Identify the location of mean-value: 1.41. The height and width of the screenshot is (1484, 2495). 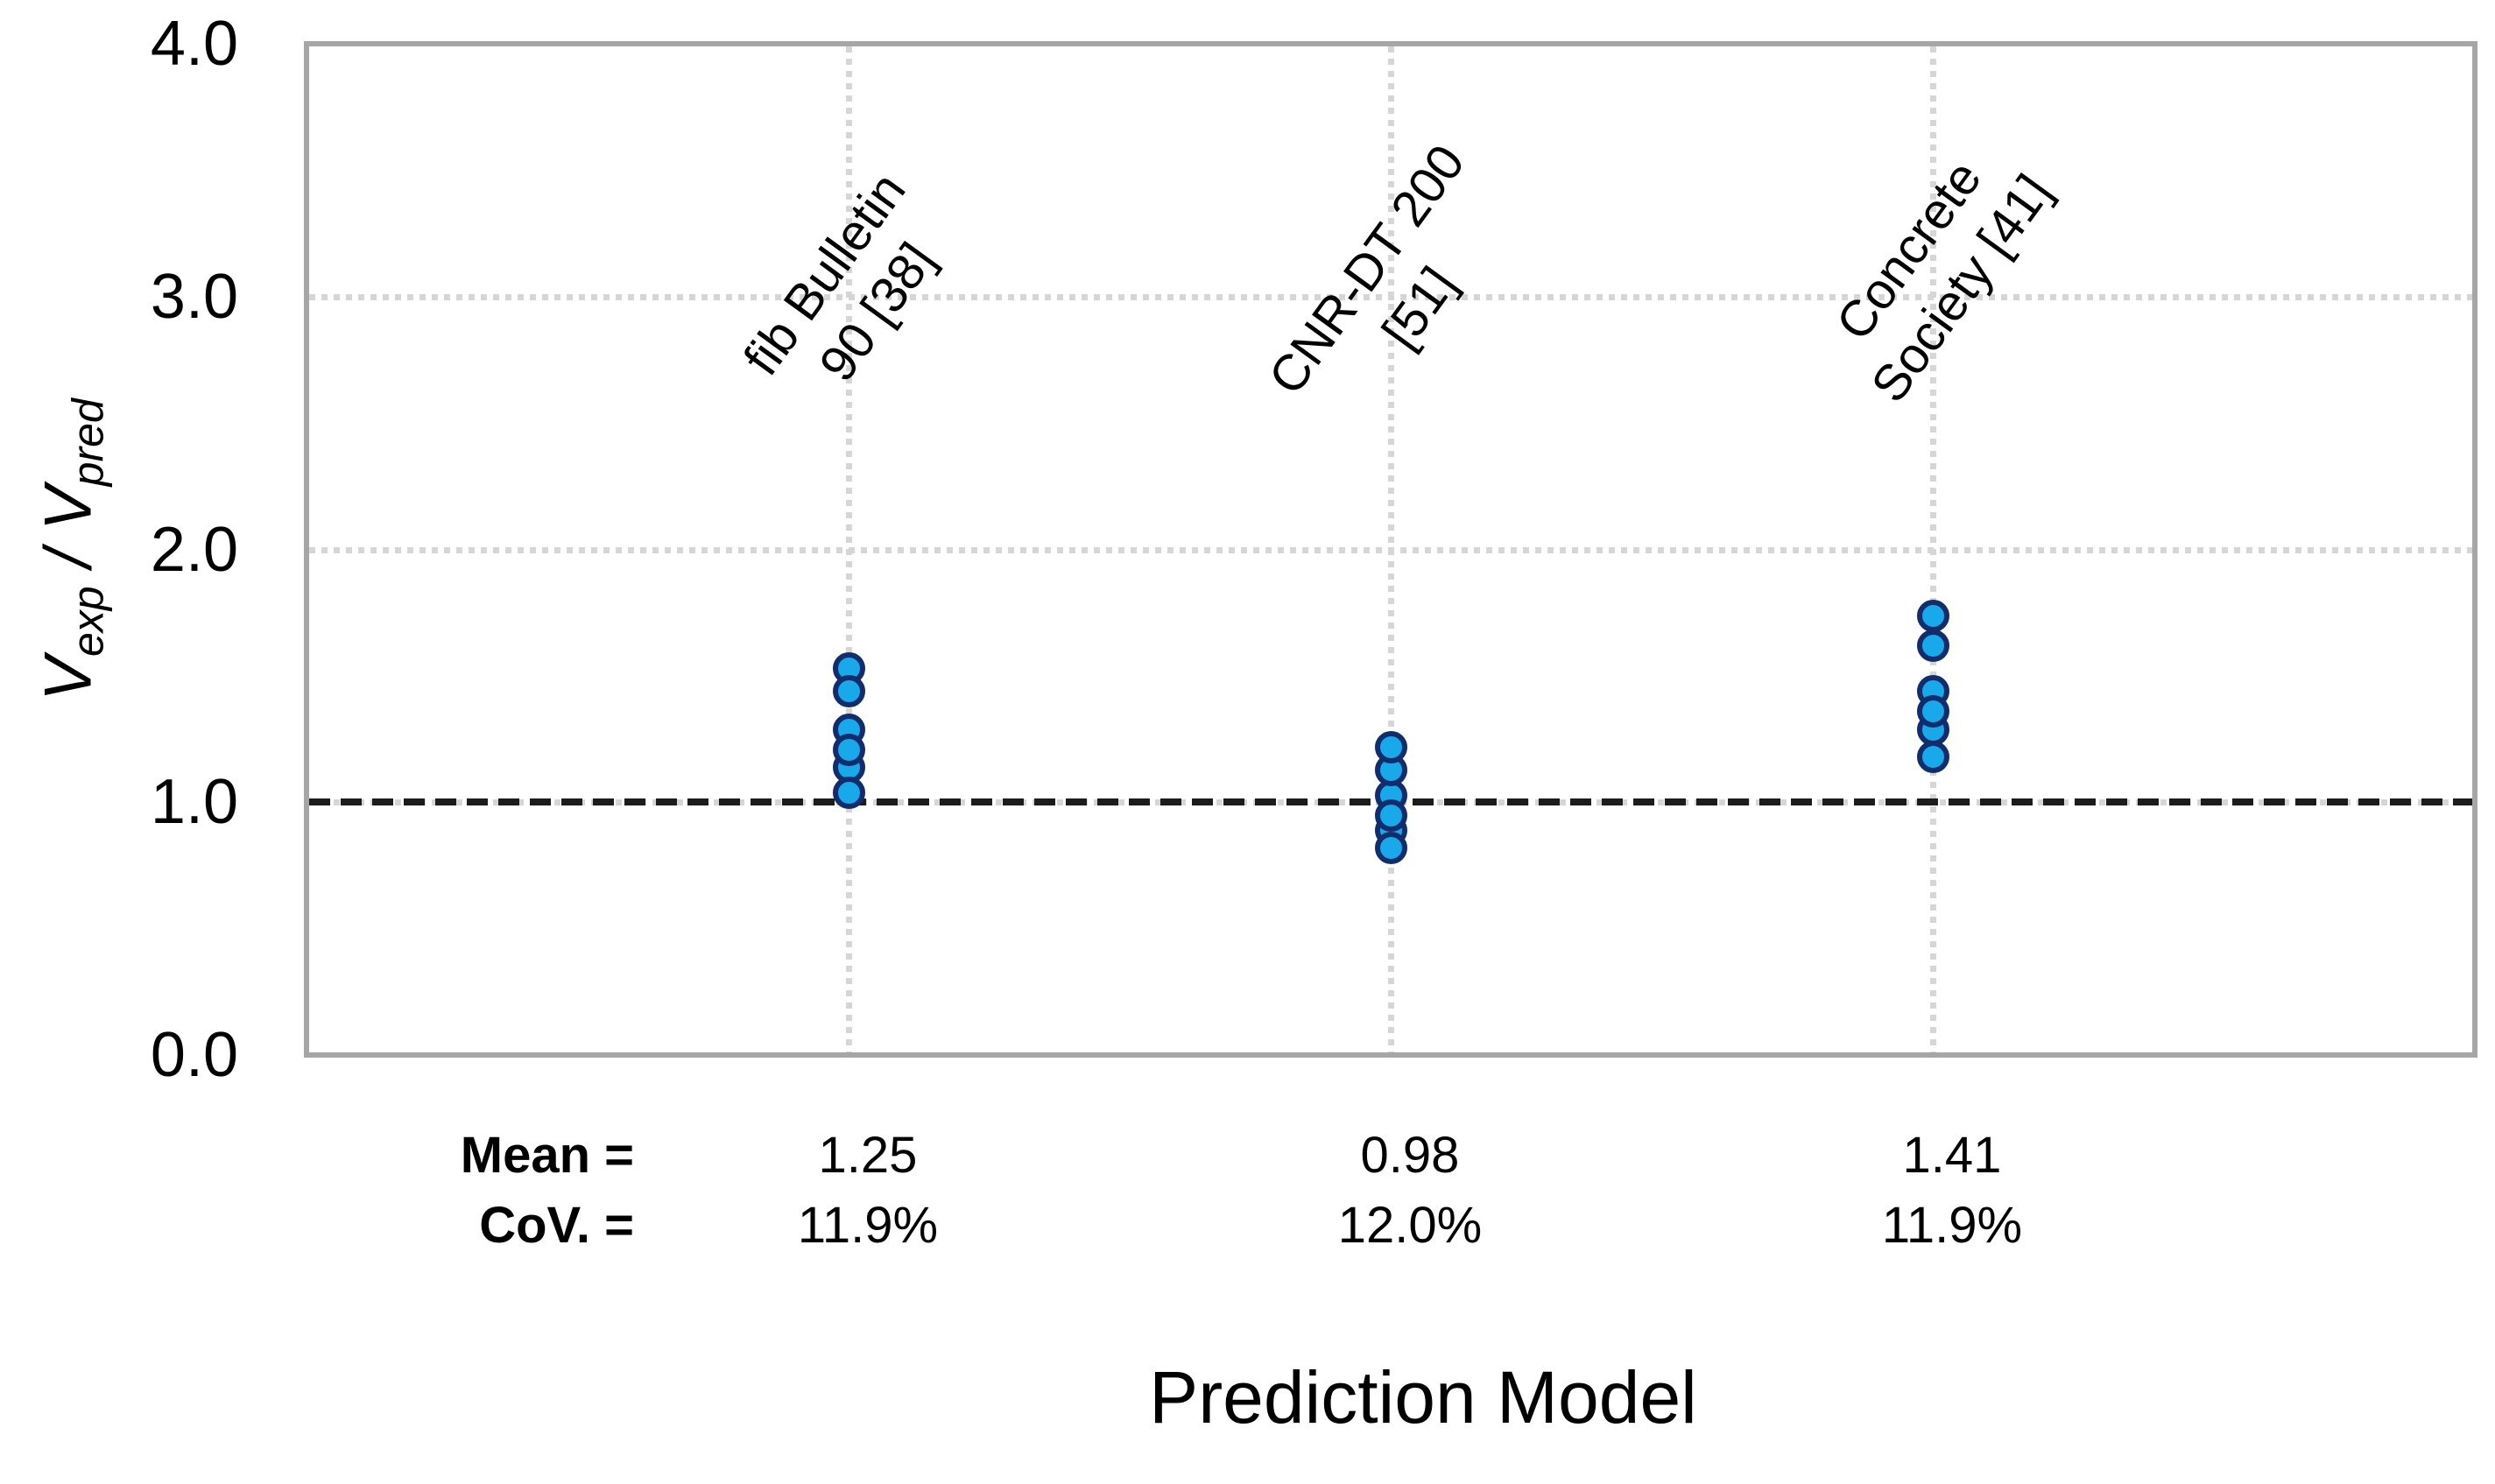
(1952, 1155).